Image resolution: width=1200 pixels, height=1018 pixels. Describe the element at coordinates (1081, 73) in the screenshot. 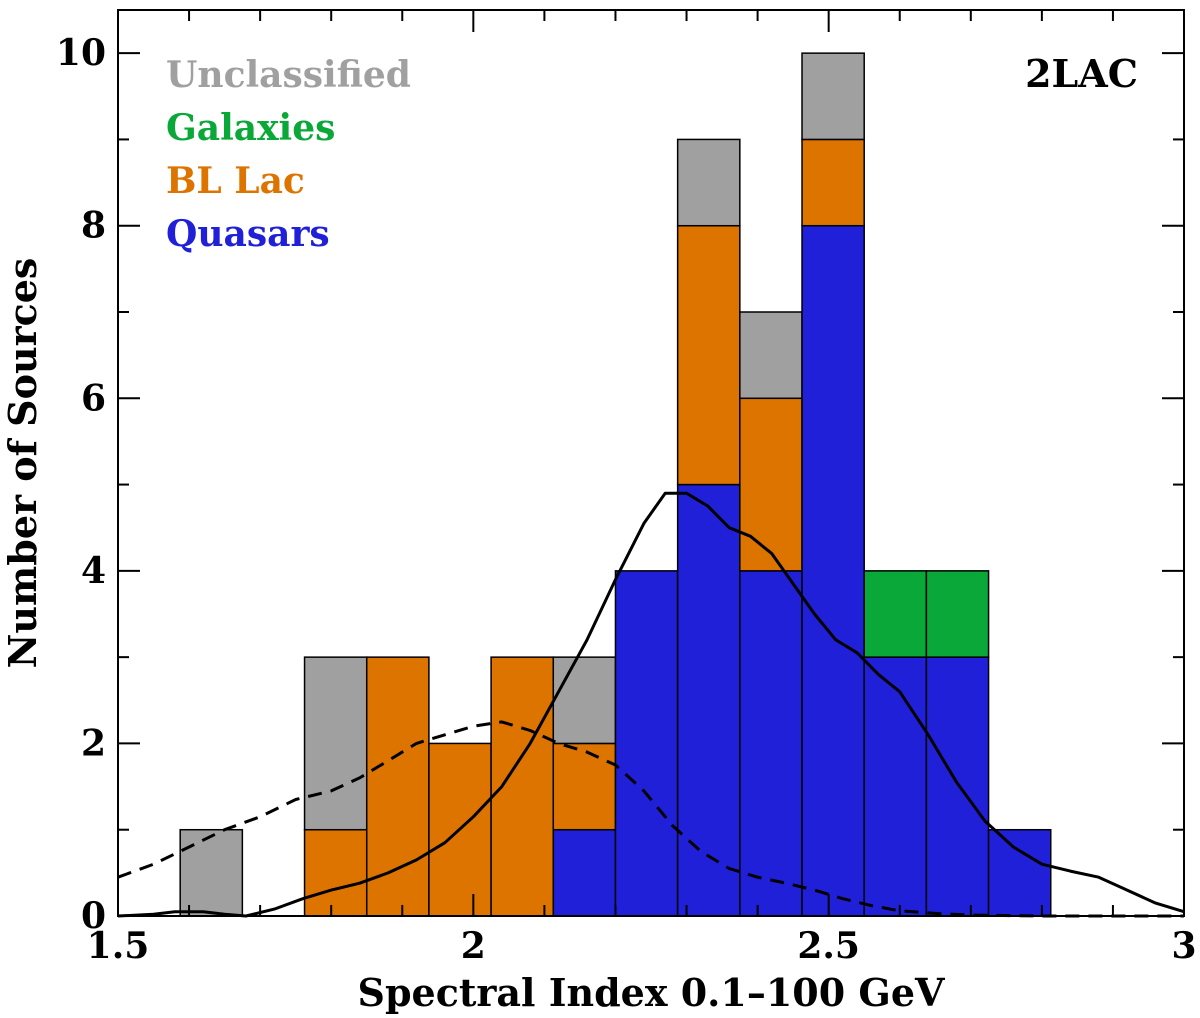

I see `chart-title: 2LAC` at that location.